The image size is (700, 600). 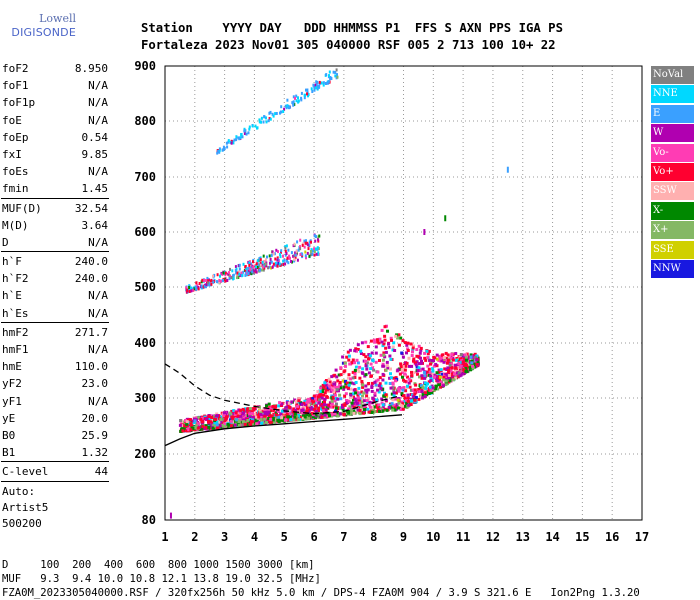 I want to click on logo-digisonde-text: DIGISONDE, so click(x=43, y=32).